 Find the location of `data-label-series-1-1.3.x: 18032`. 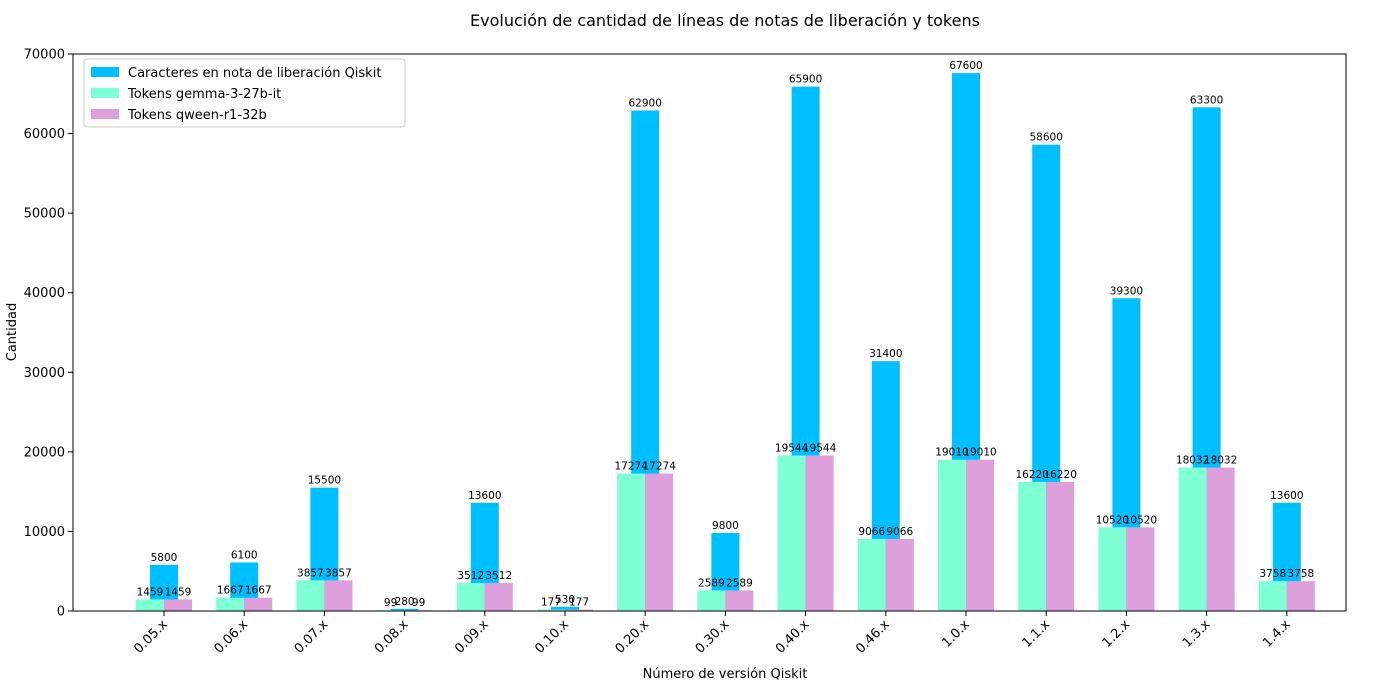

data-label-series-1-1.3.x: 18032 is located at coordinates (1192, 461).